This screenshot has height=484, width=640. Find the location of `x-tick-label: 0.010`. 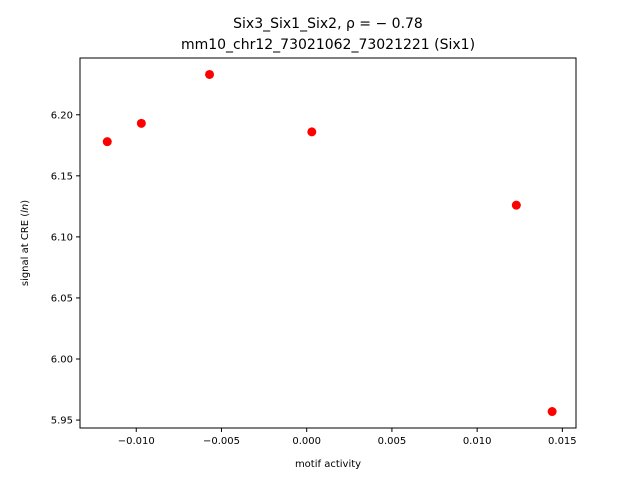

x-tick-label: 0.010 is located at coordinates (477, 441).